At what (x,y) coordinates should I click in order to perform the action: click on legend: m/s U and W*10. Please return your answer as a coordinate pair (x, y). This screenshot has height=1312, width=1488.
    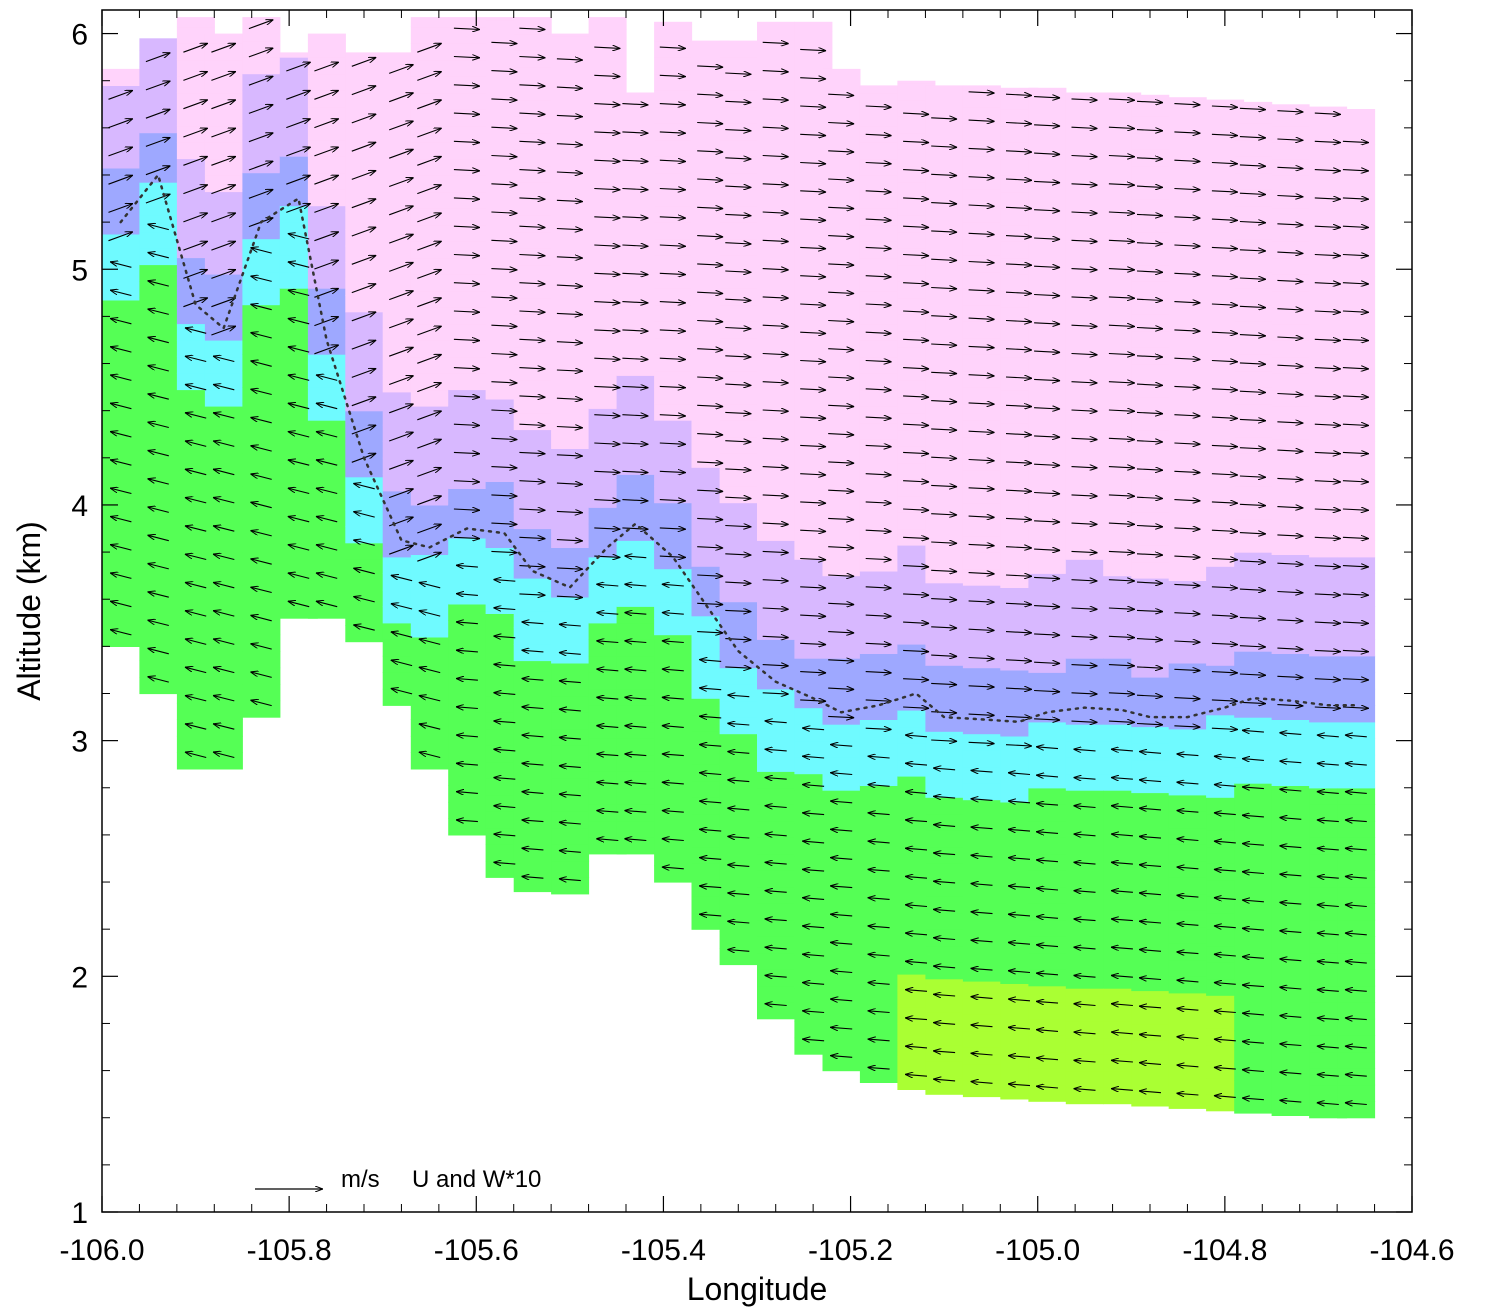
    Looking at the image, I should click on (398, 1179).